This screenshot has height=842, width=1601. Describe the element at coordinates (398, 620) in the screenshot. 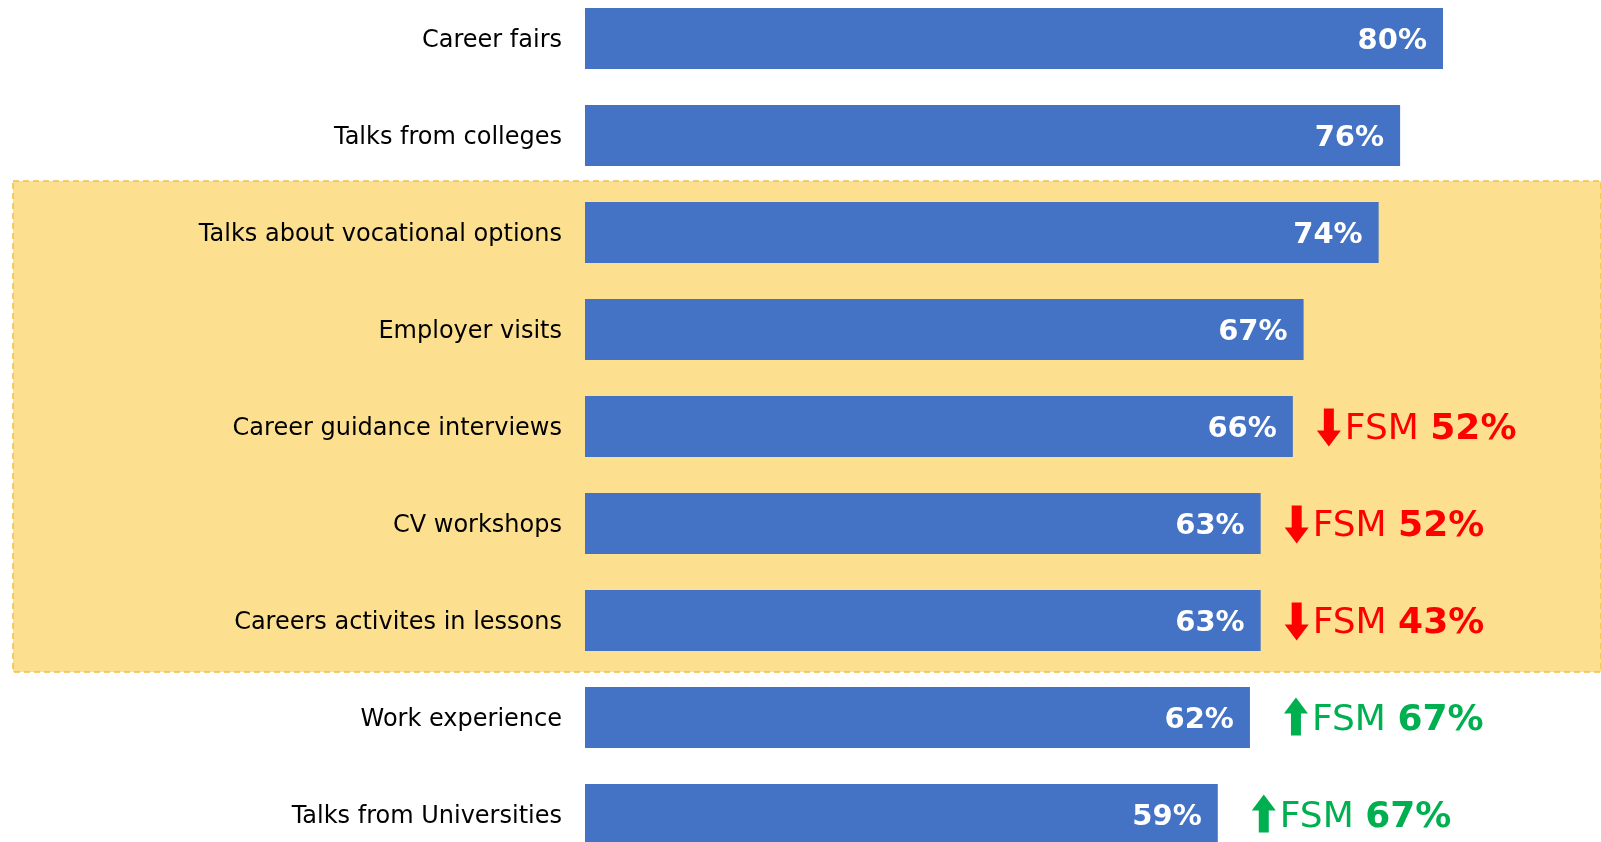

I see `y-tick-label: Careers activites in lessons` at that location.